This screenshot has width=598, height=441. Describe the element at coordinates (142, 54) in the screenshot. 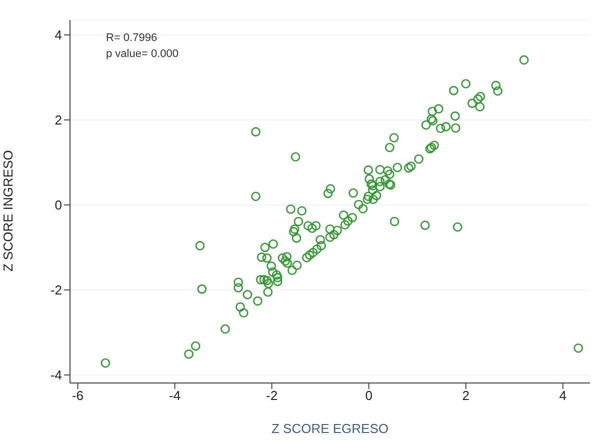

I see `stat-note: p value= 0.000` at that location.